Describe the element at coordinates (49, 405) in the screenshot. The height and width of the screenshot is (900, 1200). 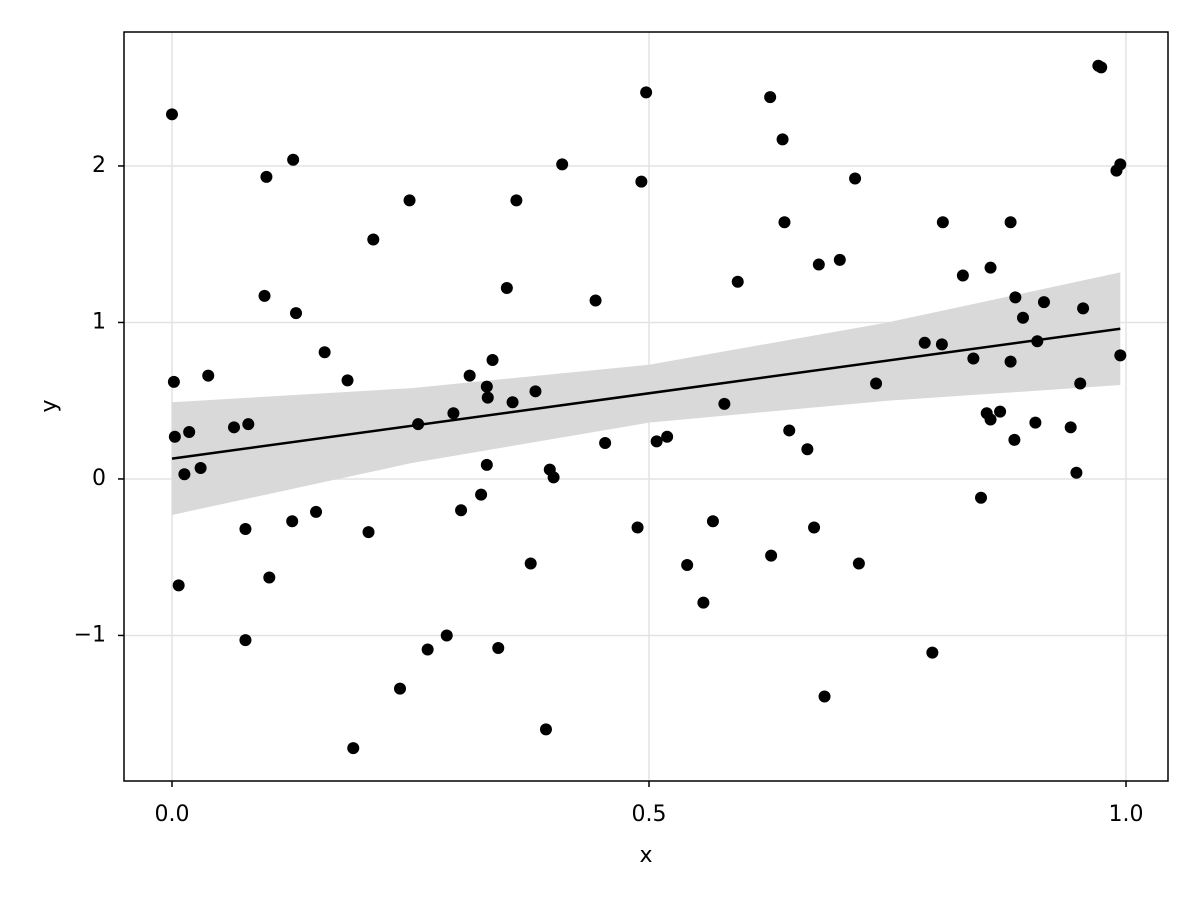
I see `y-axis-label: y` at that location.